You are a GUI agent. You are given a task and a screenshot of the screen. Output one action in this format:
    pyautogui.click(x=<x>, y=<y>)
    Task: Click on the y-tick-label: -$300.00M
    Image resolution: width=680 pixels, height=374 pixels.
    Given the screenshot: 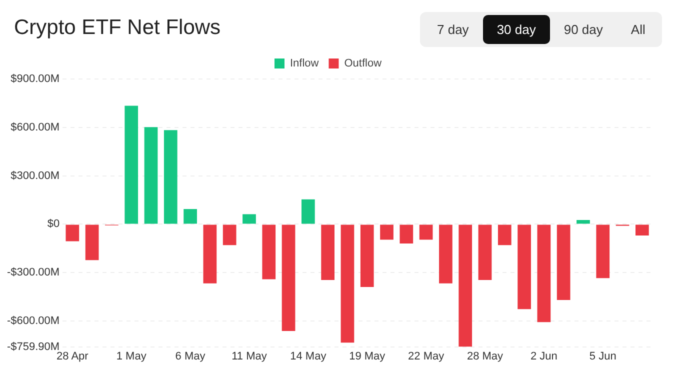 What is the action you would take?
    pyautogui.click(x=33, y=272)
    